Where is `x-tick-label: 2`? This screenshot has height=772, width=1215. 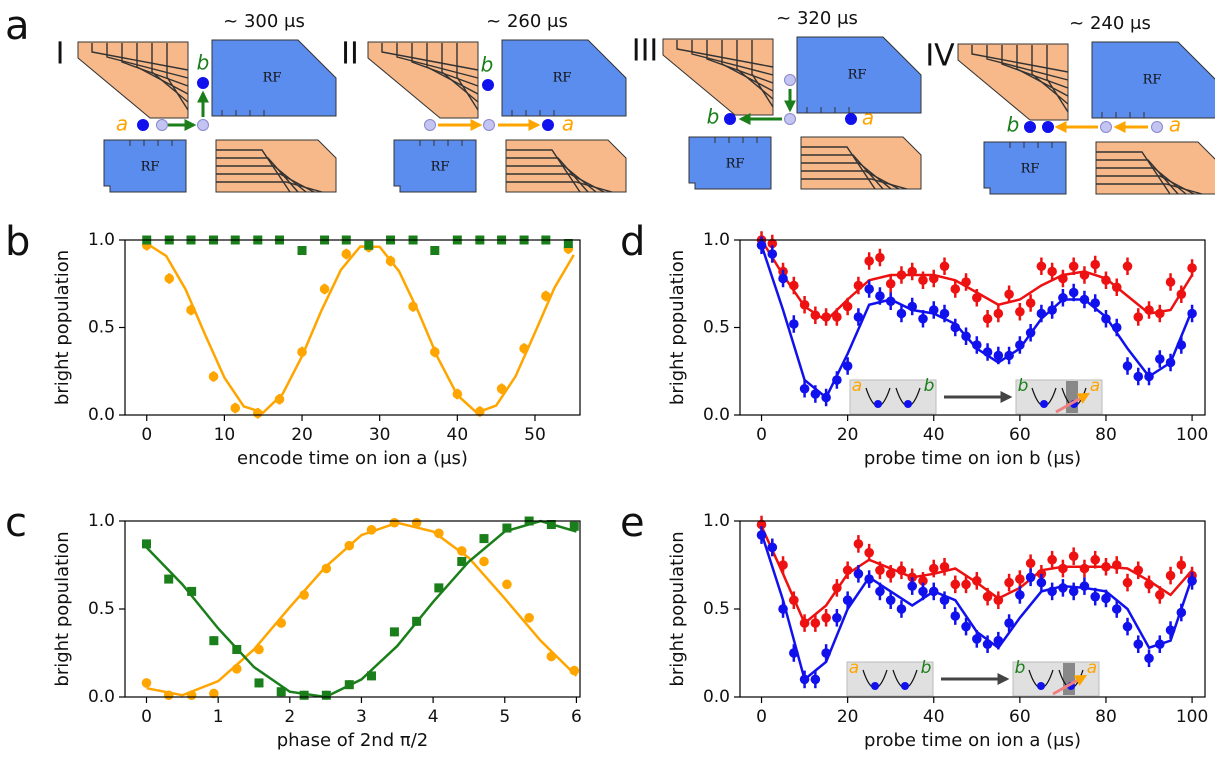
x-tick-label: 2 is located at coordinates (289, 717).